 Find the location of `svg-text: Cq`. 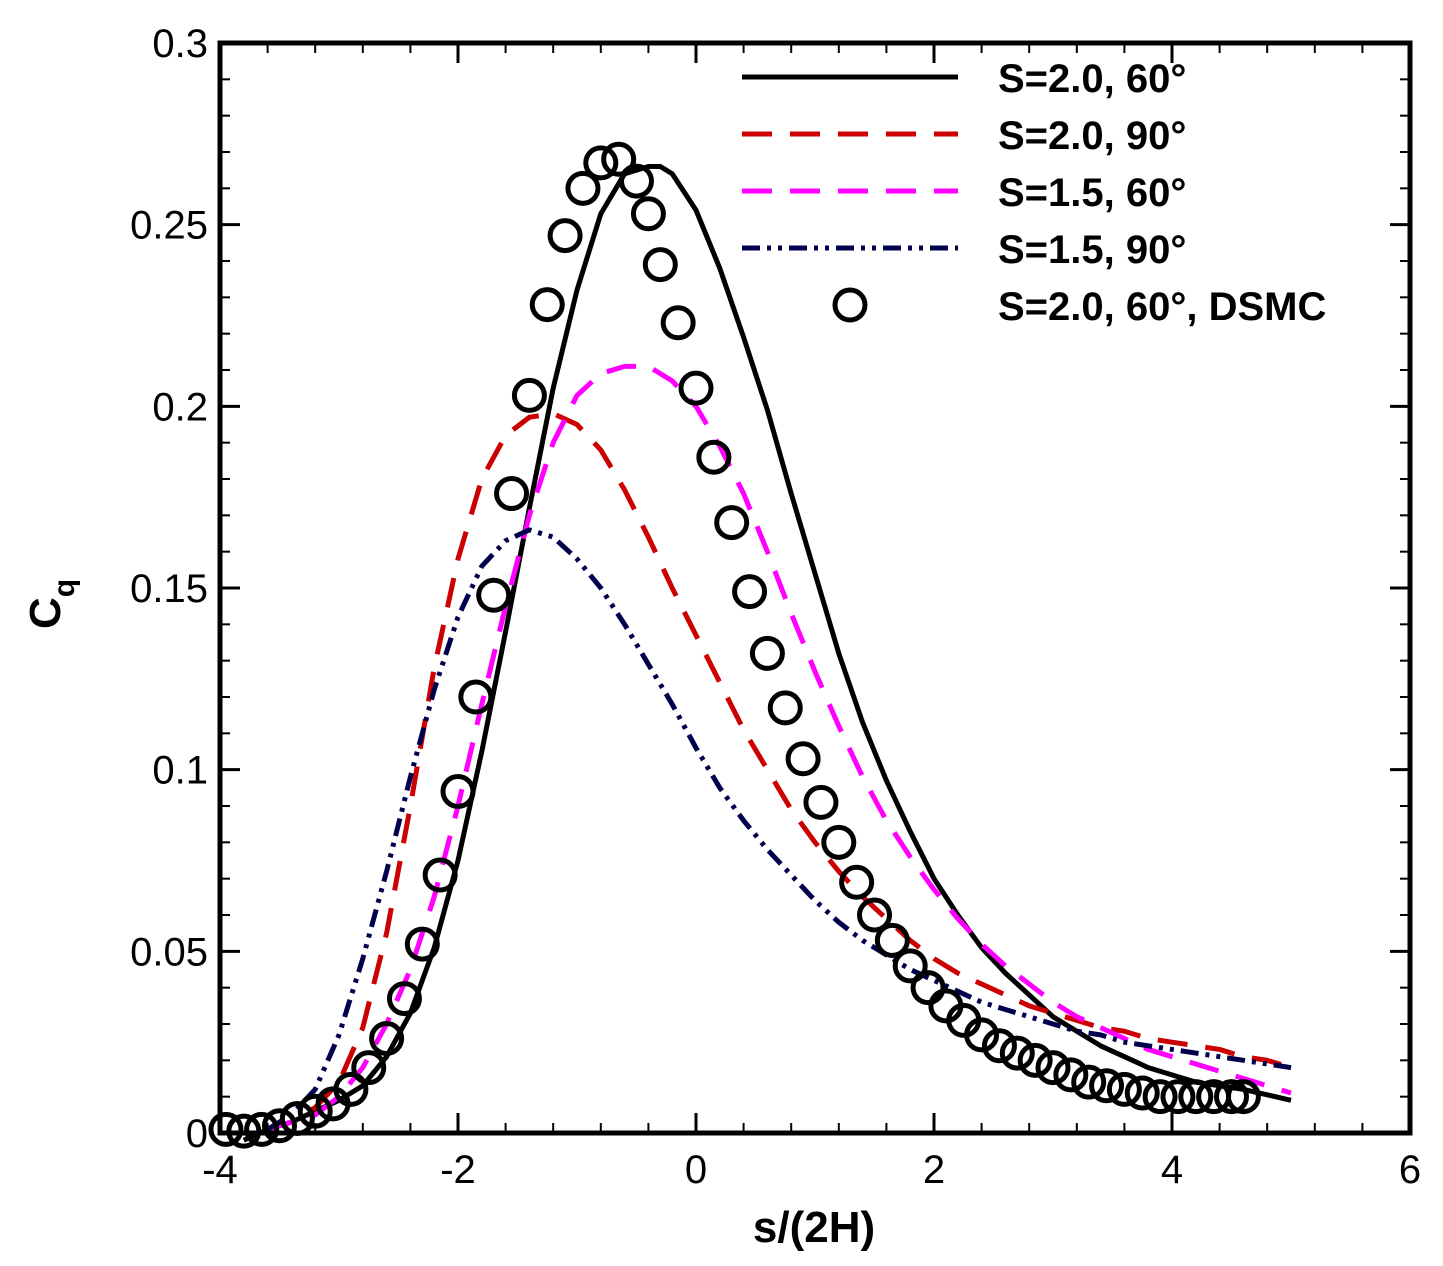

svg-text: Cq is located at coordinates (51, 604).